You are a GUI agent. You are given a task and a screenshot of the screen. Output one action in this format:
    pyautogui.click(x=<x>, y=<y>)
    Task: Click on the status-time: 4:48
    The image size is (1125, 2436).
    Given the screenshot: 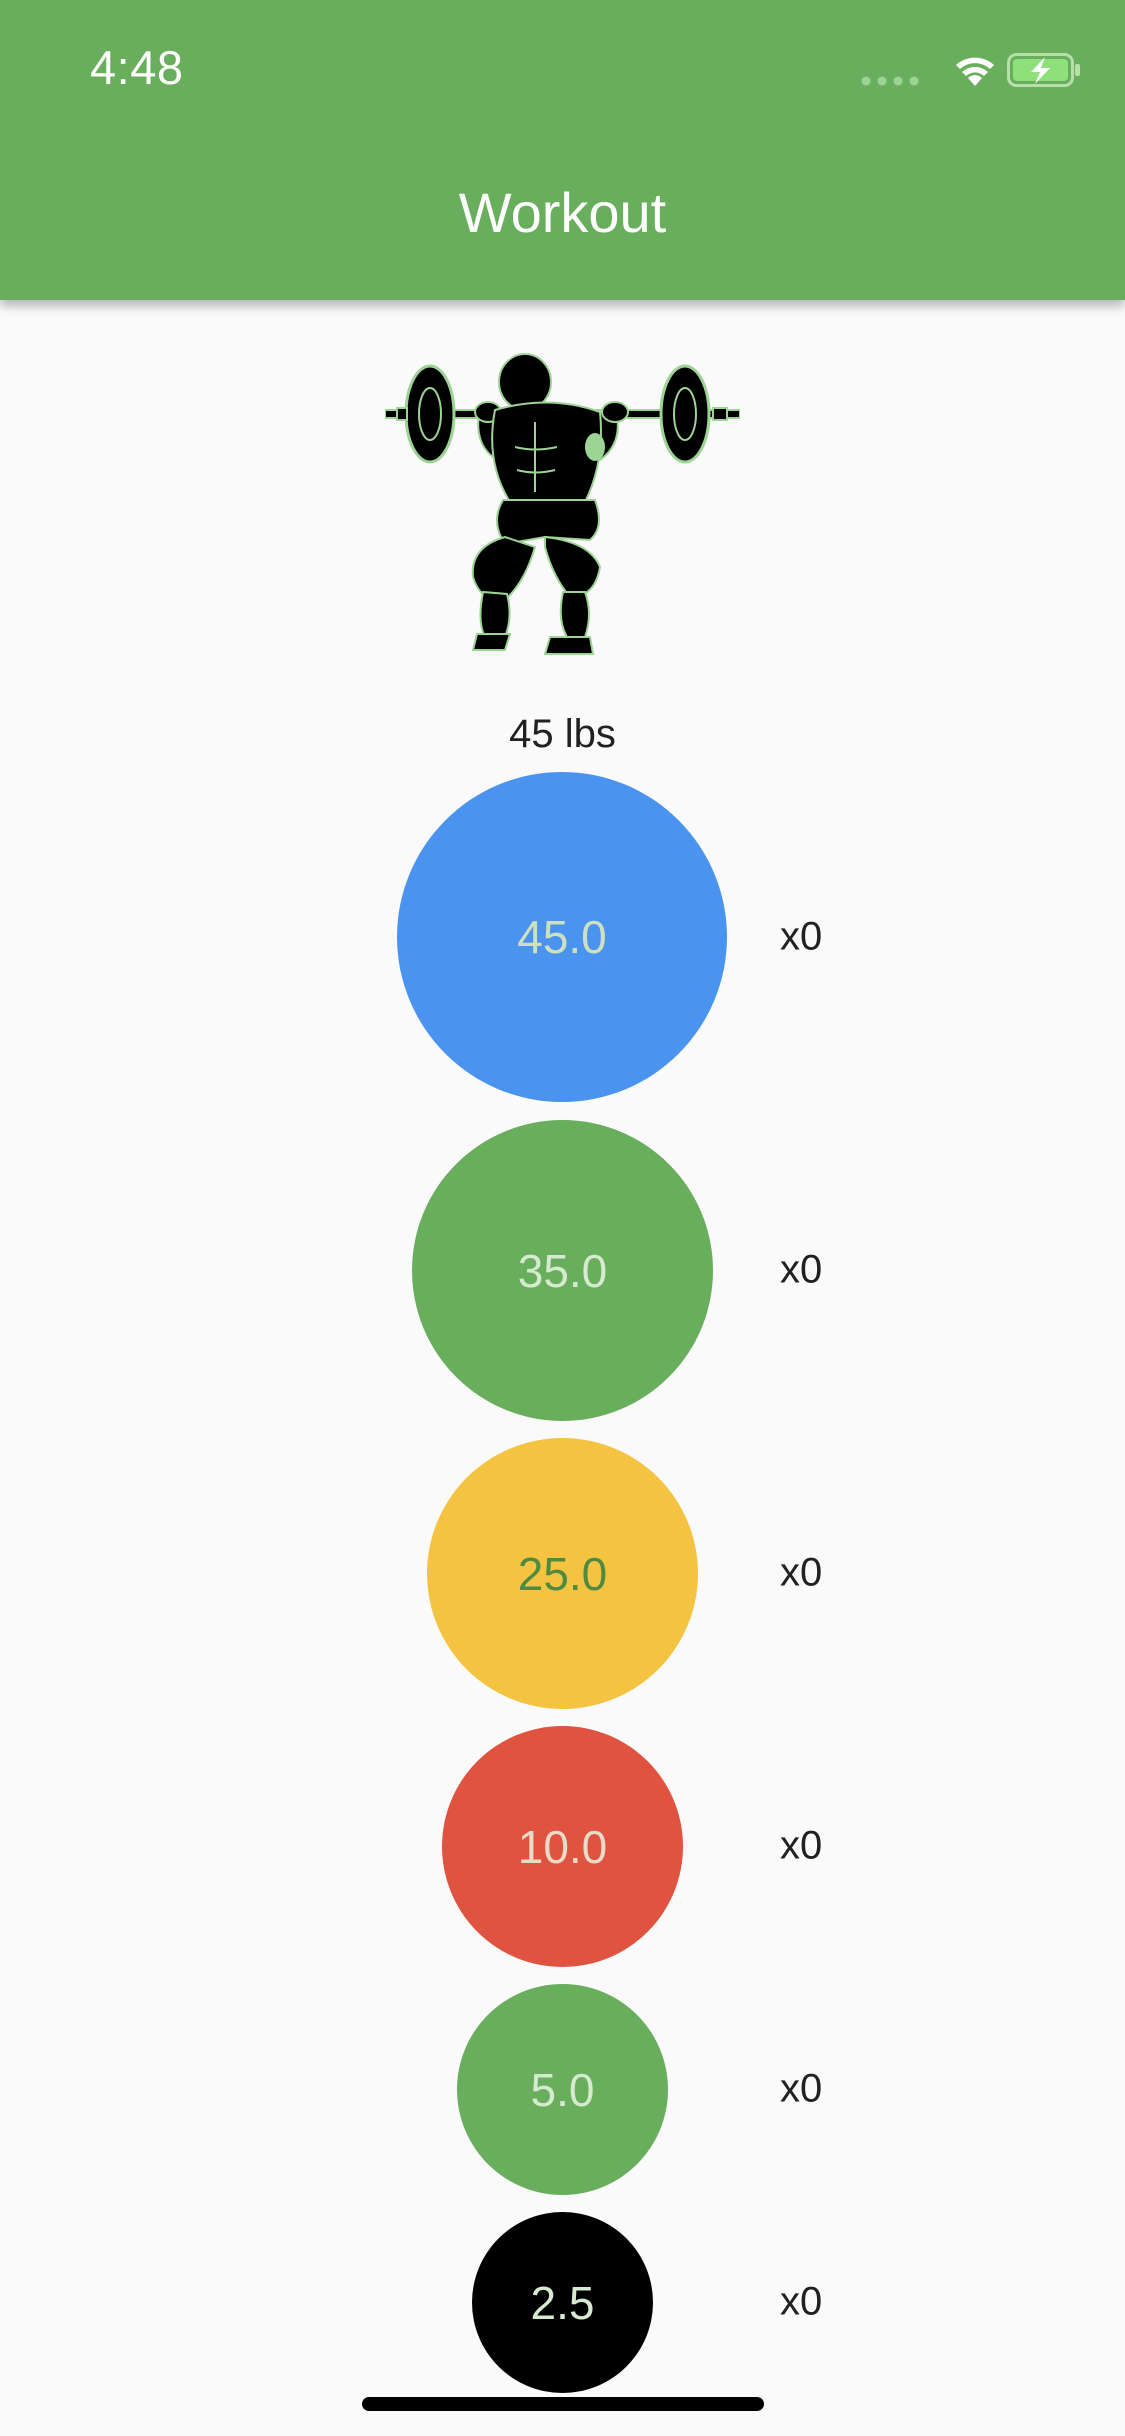 What is the action you would take?
    pyautogui.click(x=137, y=67)
    